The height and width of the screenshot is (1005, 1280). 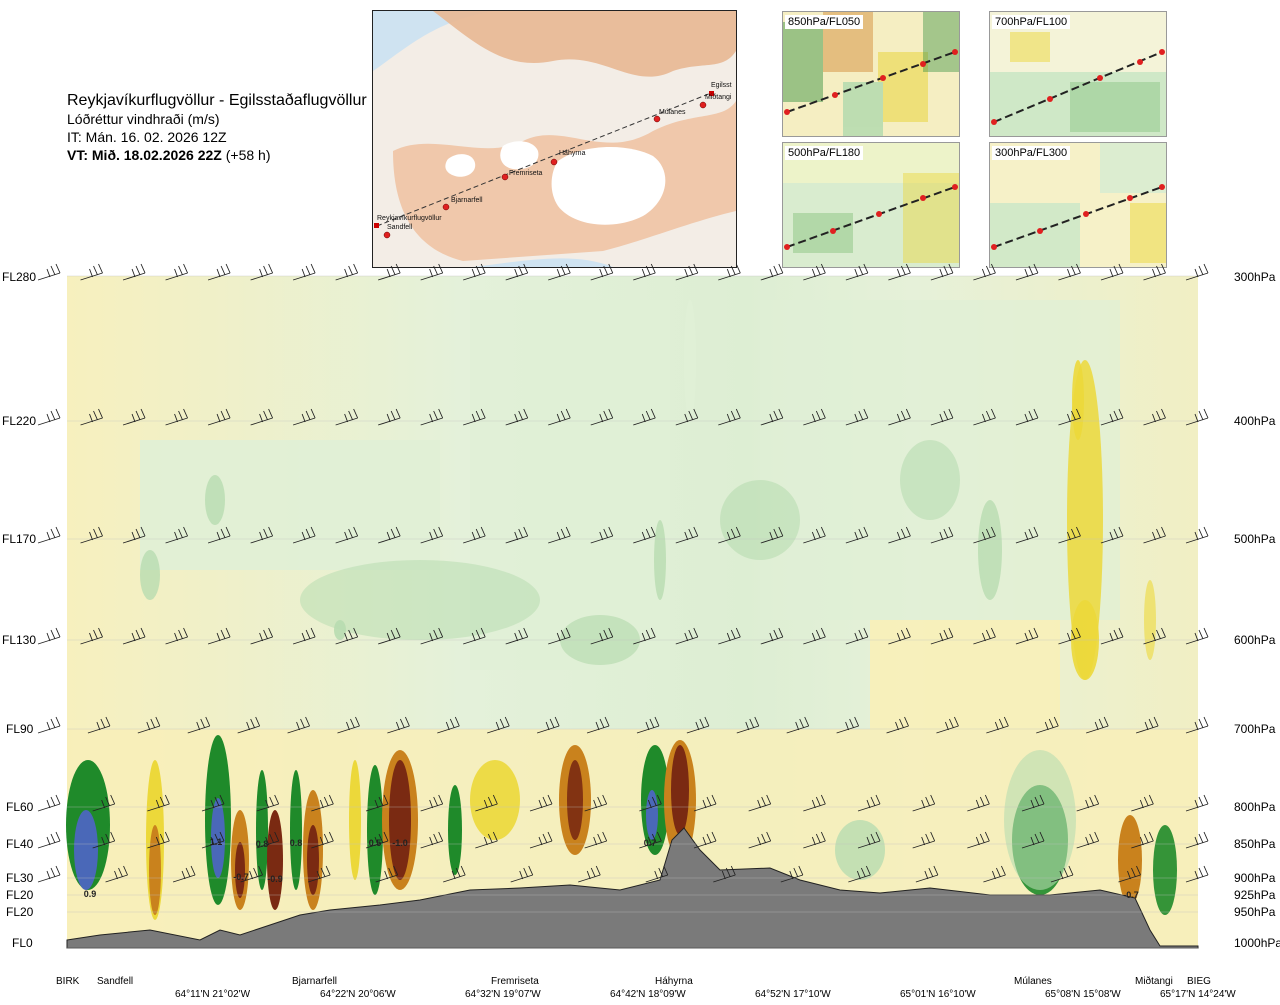 I want to click on value-label: -0.7, so click(x=241, y=877).